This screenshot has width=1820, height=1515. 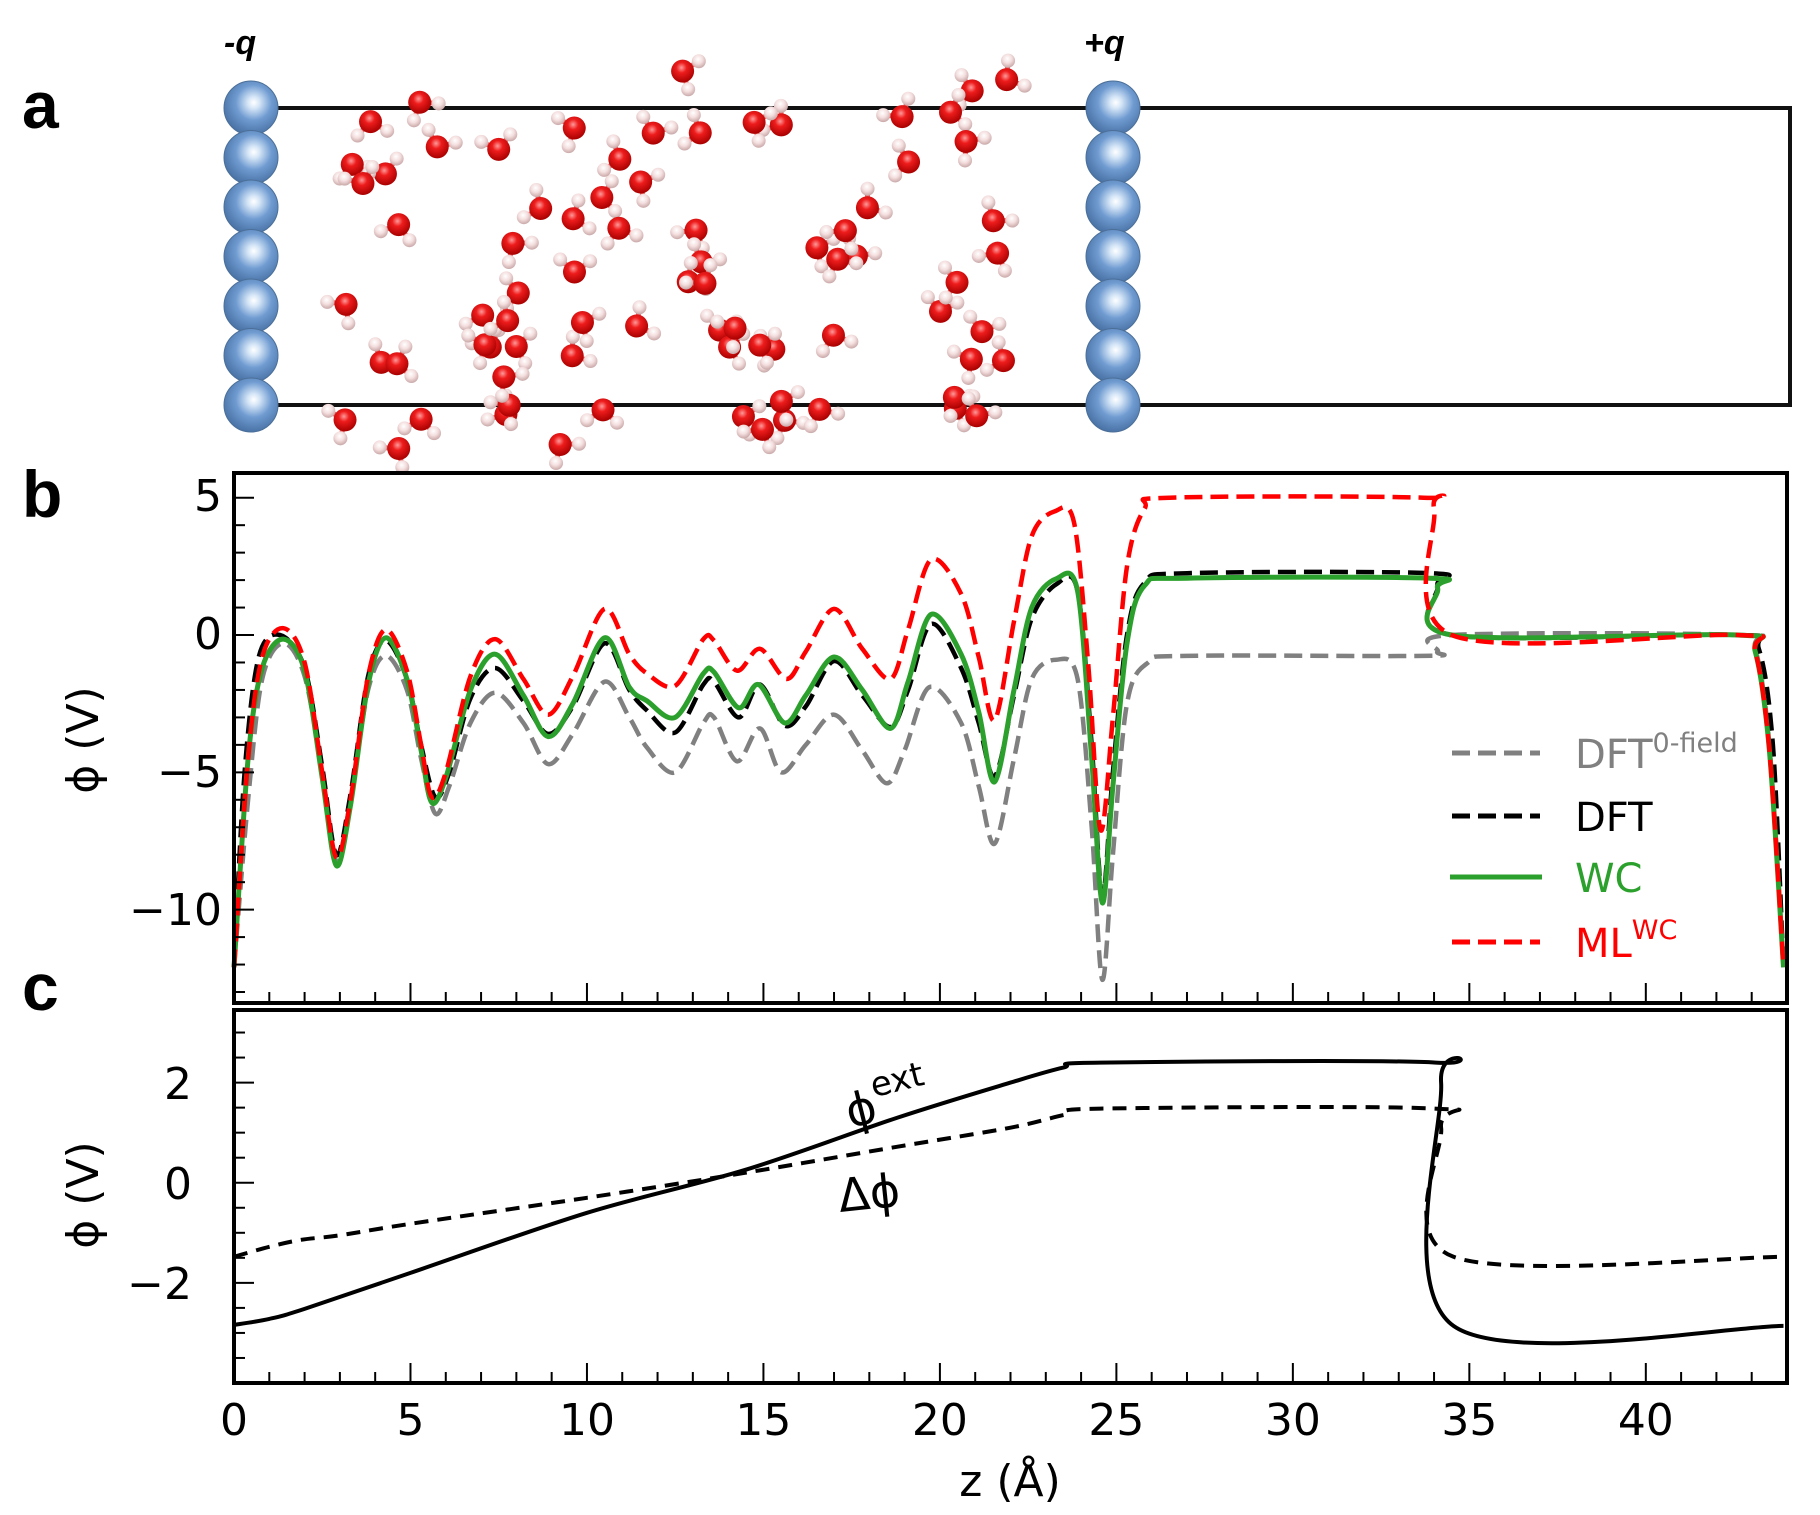 I want to click on panel-b-tick-labels: 5 0 −5 −10, so click(x=175, y=703).